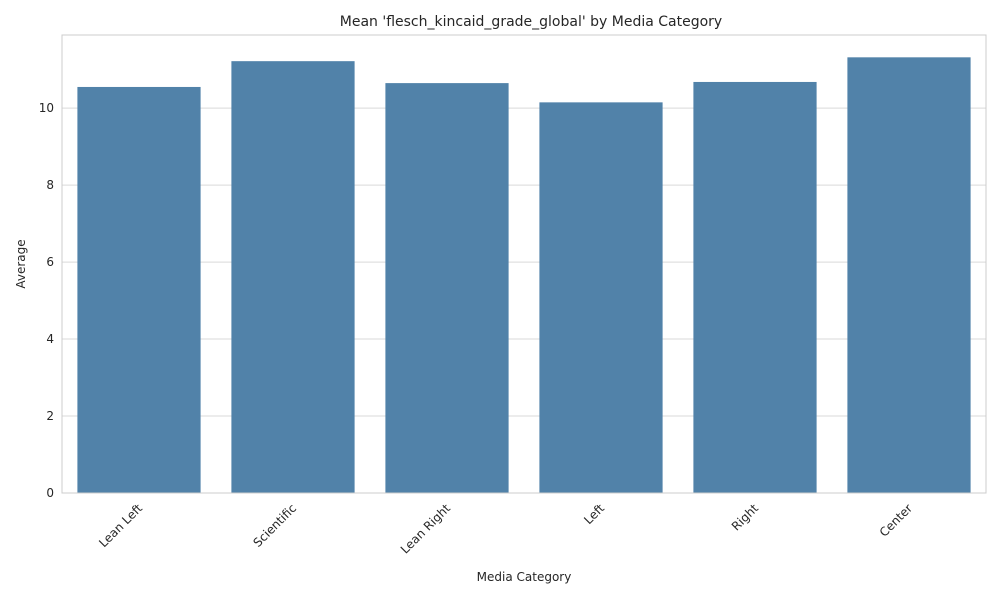 This screenshot has height=600, width=1000. I want to click on bar-left, so click(601, 298).